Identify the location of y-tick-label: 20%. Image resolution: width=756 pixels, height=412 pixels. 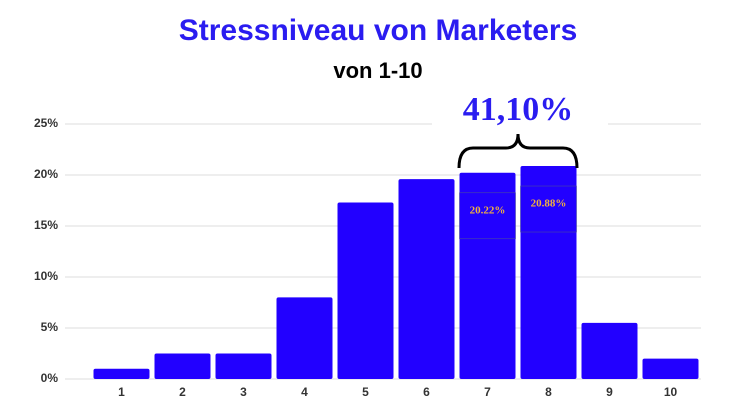
(46, 174).